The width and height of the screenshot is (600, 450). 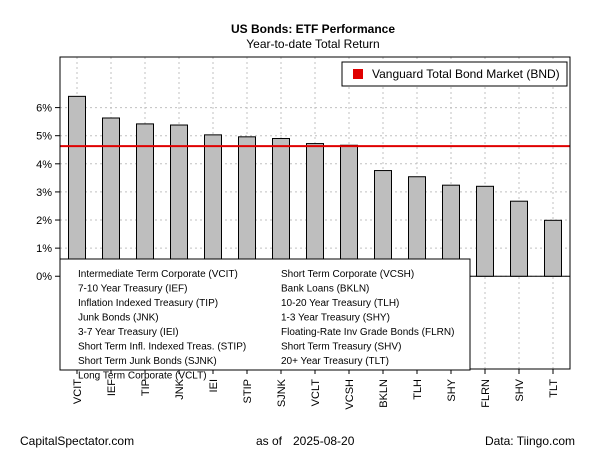 I want to click on x-tick-label-shv: SHV, so click(x=520, y=389).